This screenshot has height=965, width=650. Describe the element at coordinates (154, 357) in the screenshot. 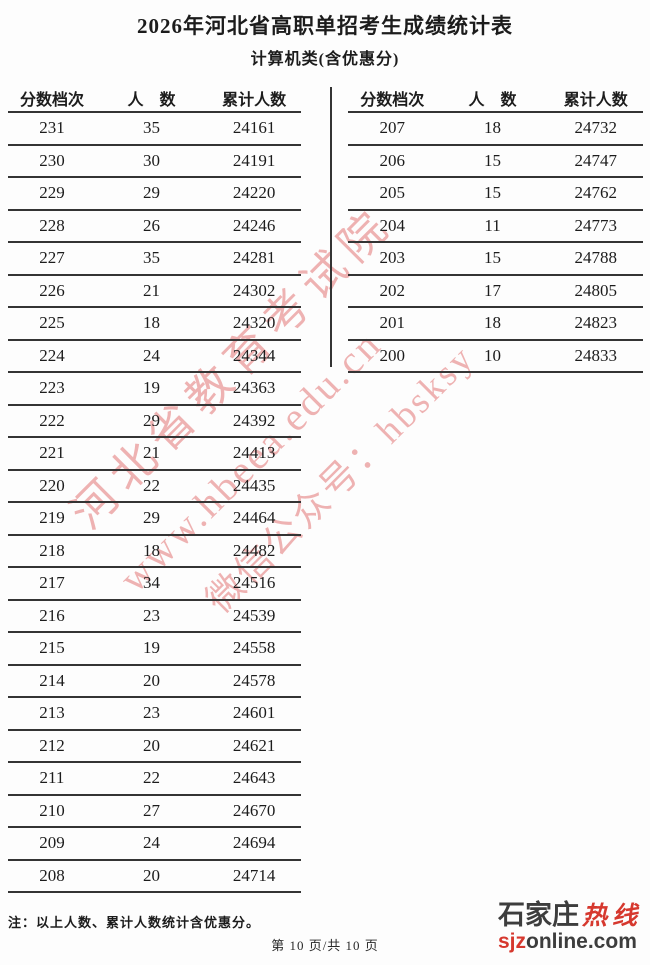

I see `table-row: 224 24 24344` at that location.